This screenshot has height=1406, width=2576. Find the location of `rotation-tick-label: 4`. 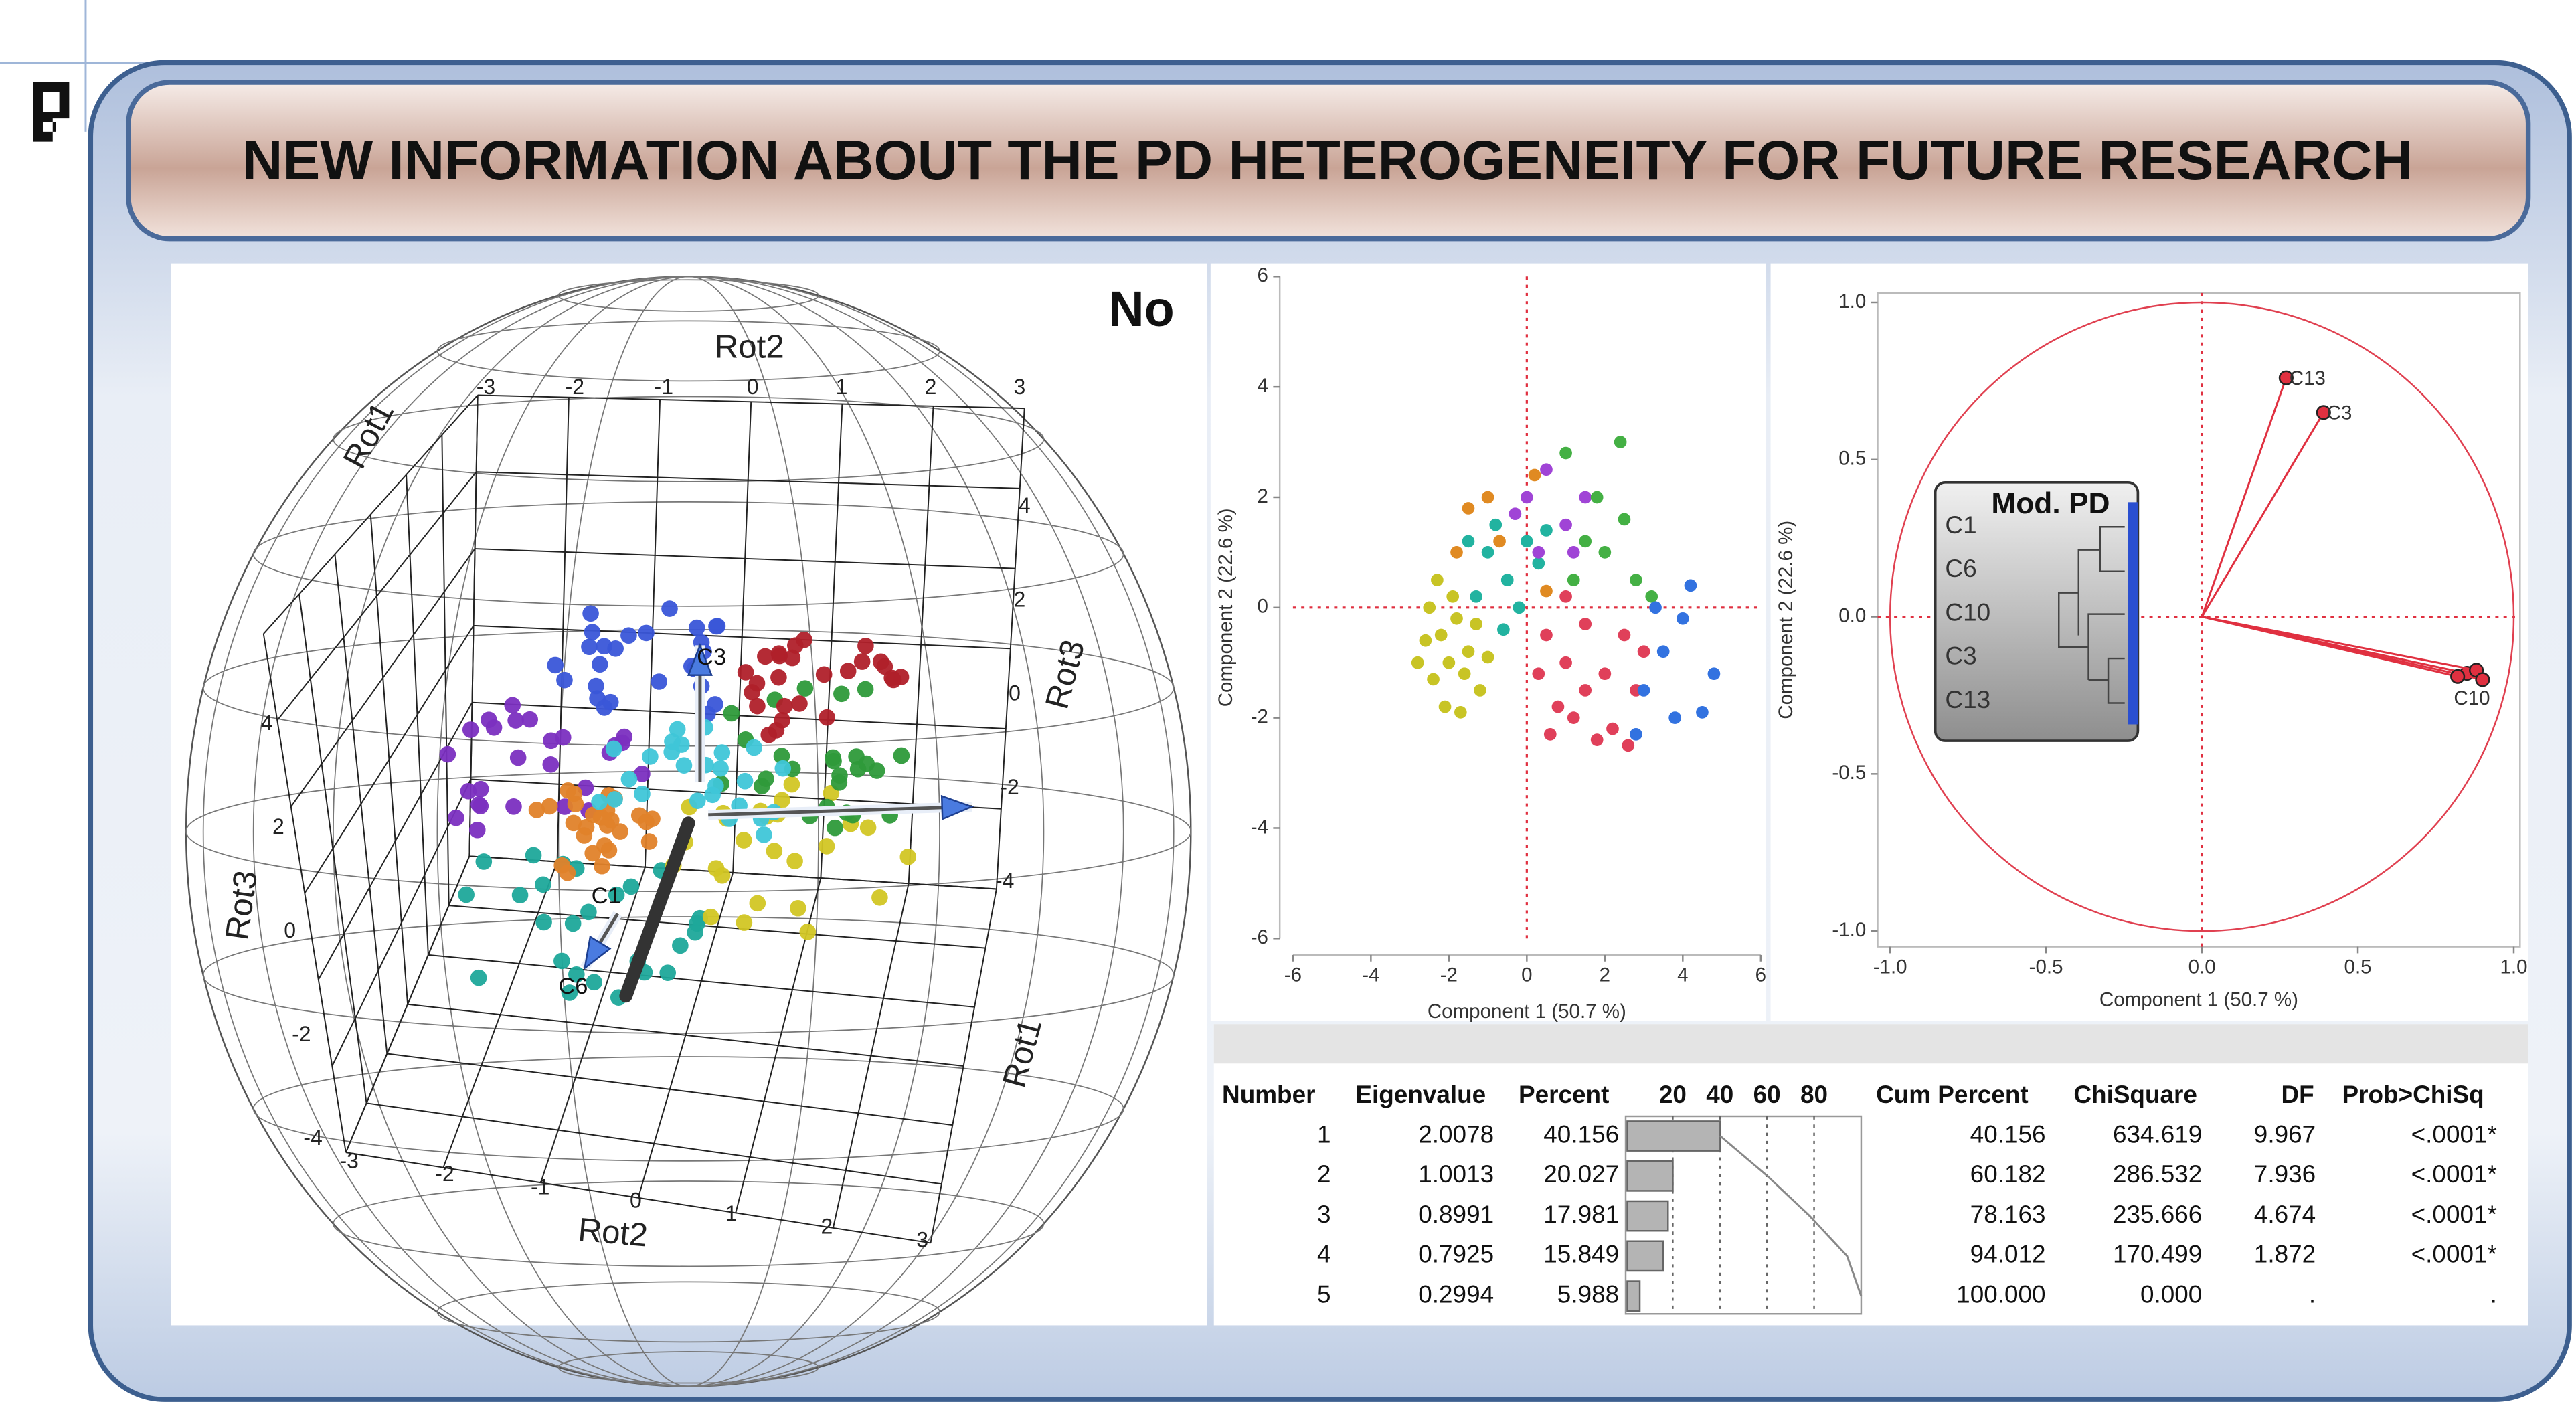

rotation-tick-label: 4 is located at coordinates (267, 723).